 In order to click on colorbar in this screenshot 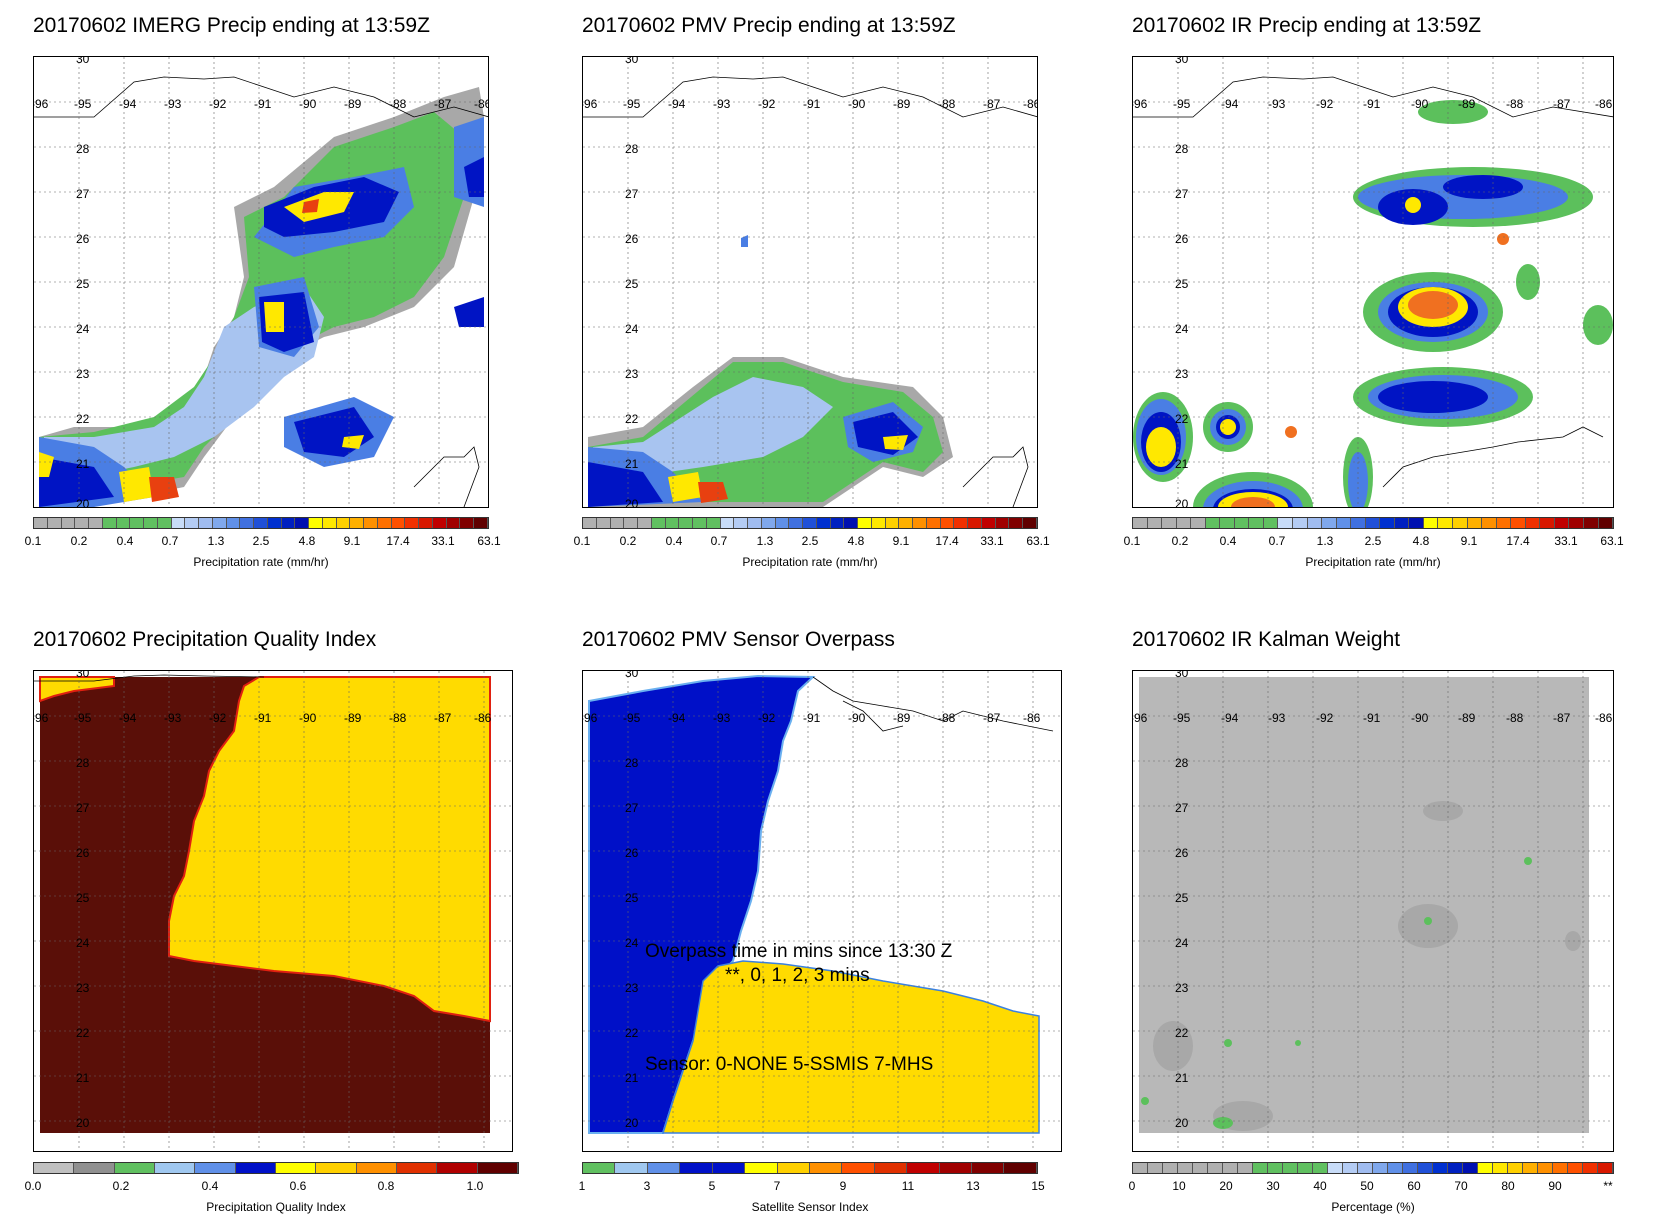, I will do `click(276, 1168)`.